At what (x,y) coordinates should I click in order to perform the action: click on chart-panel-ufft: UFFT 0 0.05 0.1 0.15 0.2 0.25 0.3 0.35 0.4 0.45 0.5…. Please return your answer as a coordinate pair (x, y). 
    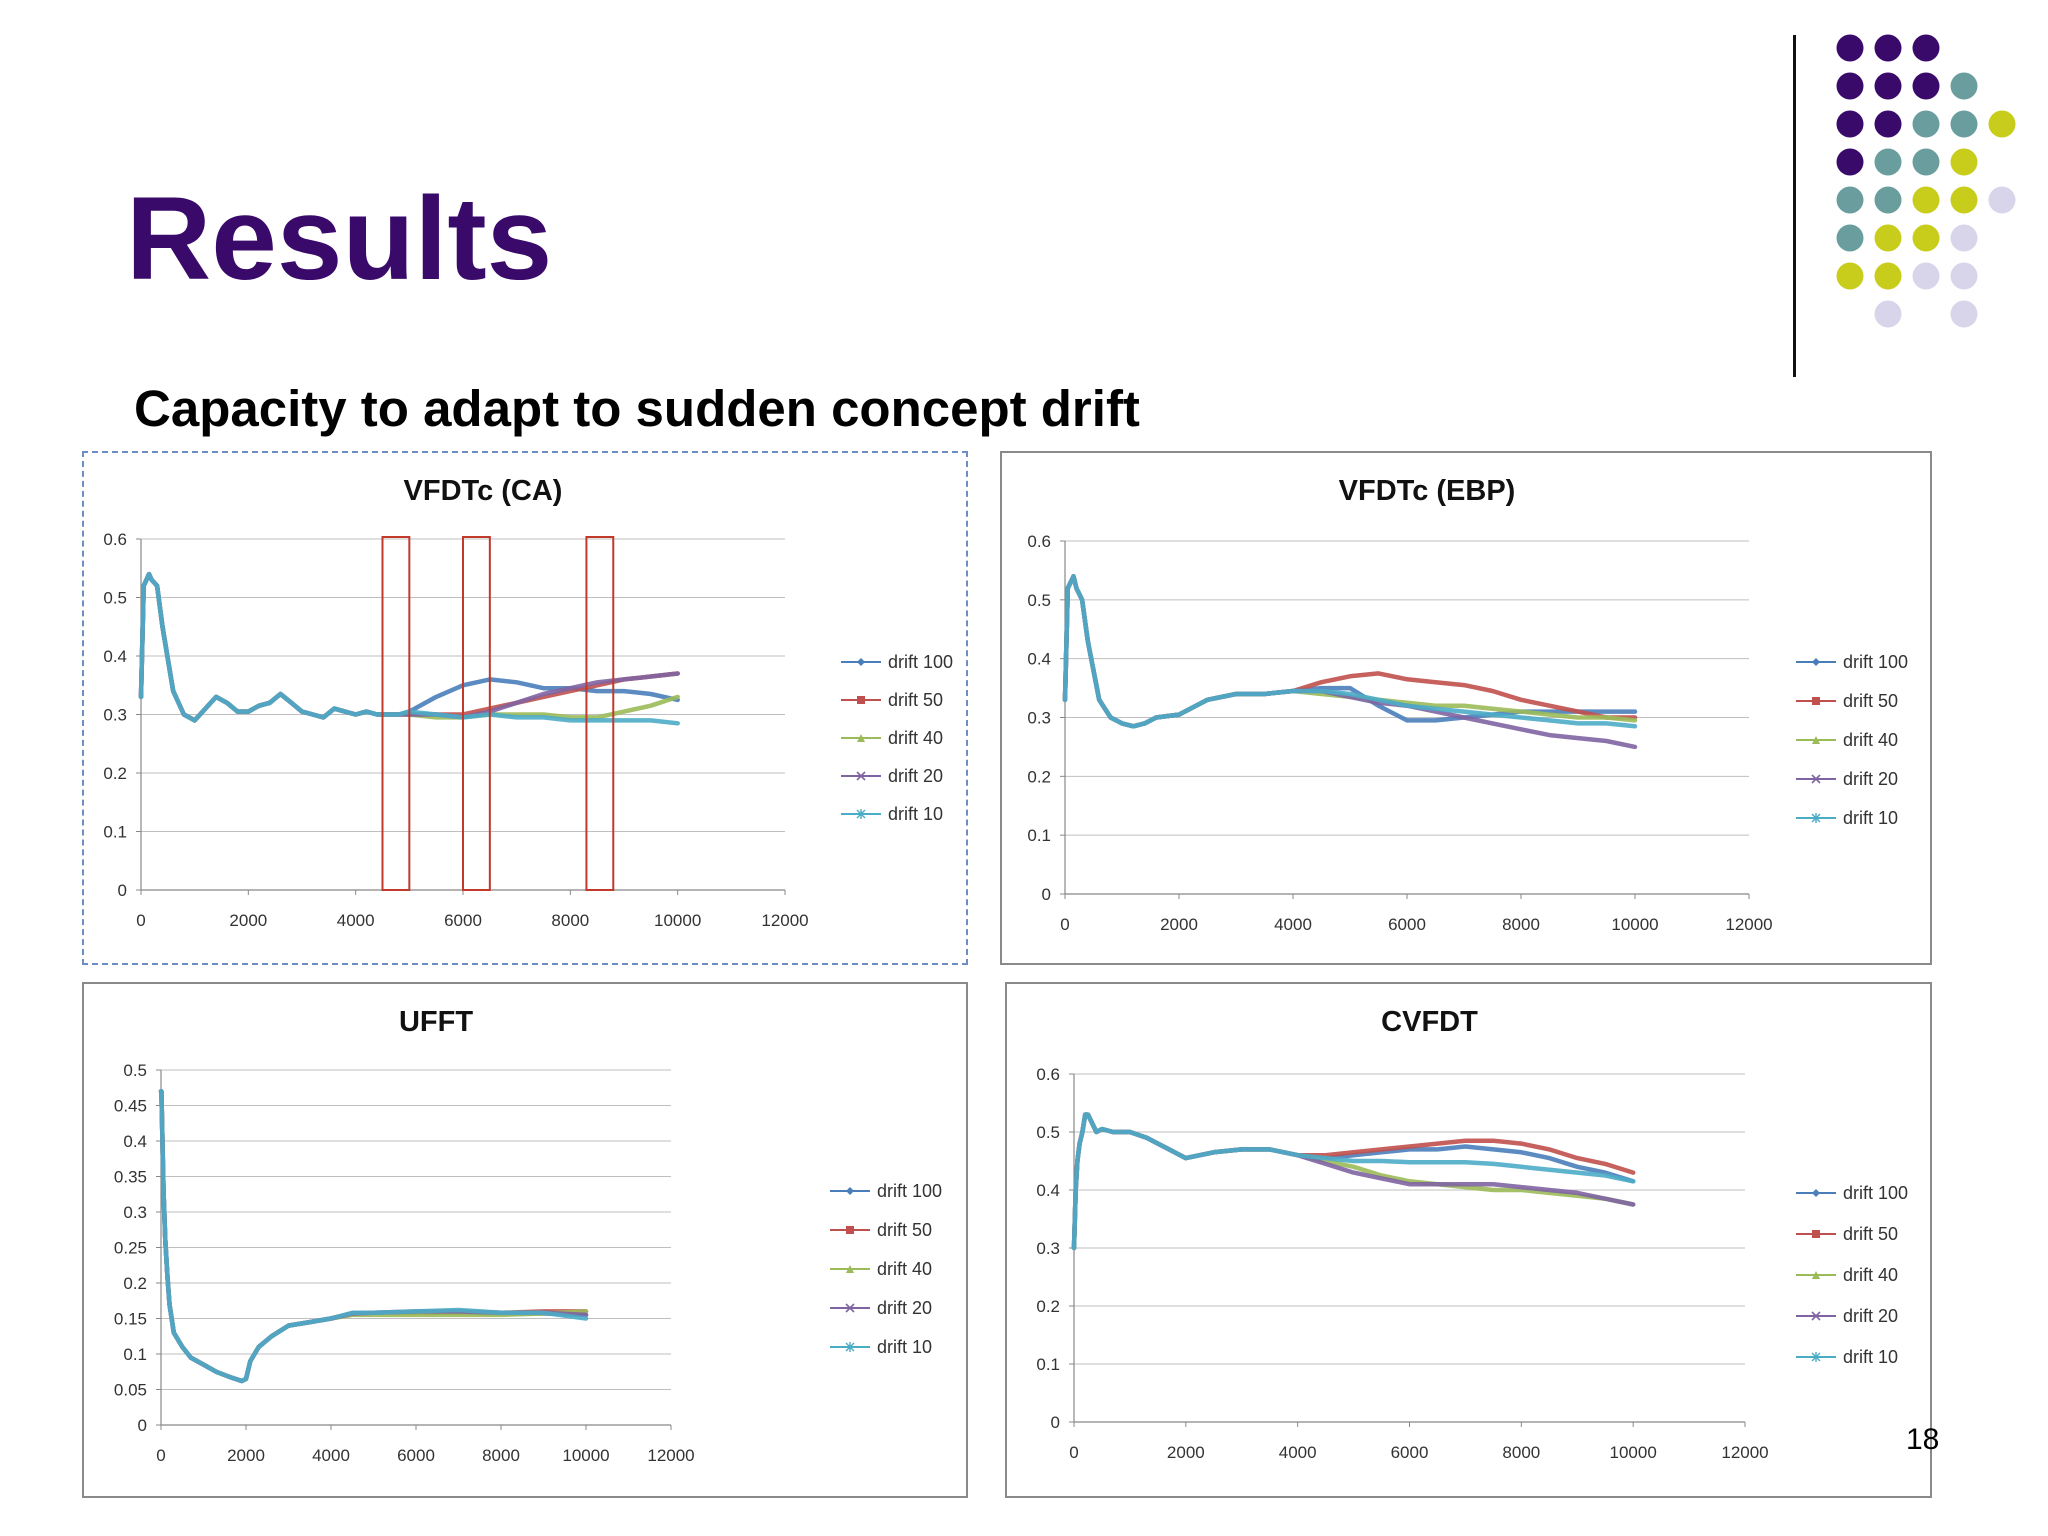
    Looking at the image, I should click on (525, 1240).